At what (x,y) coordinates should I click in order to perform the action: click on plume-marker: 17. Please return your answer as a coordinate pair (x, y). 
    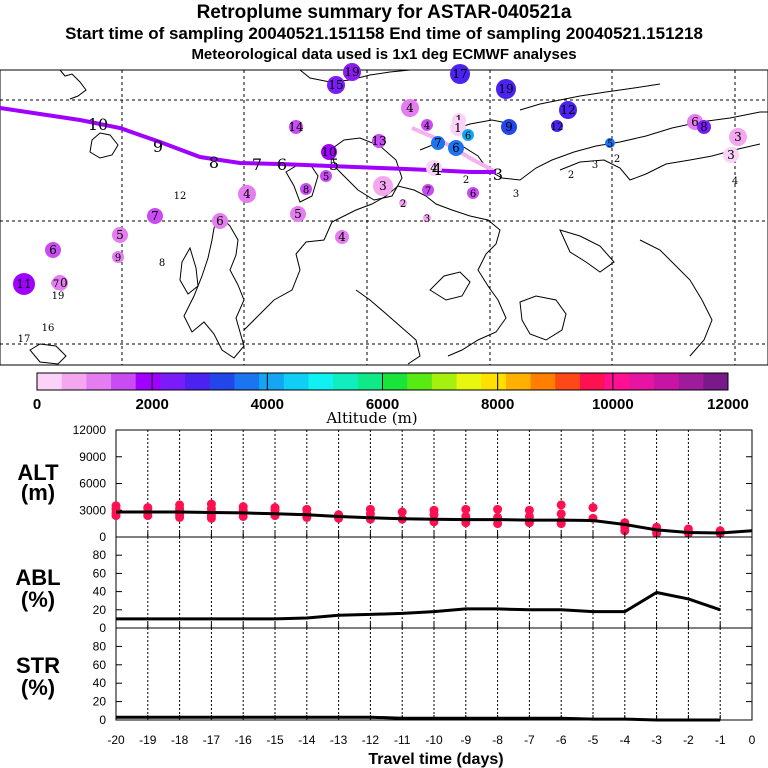
    Looking at the image, I should click on (24, 339).